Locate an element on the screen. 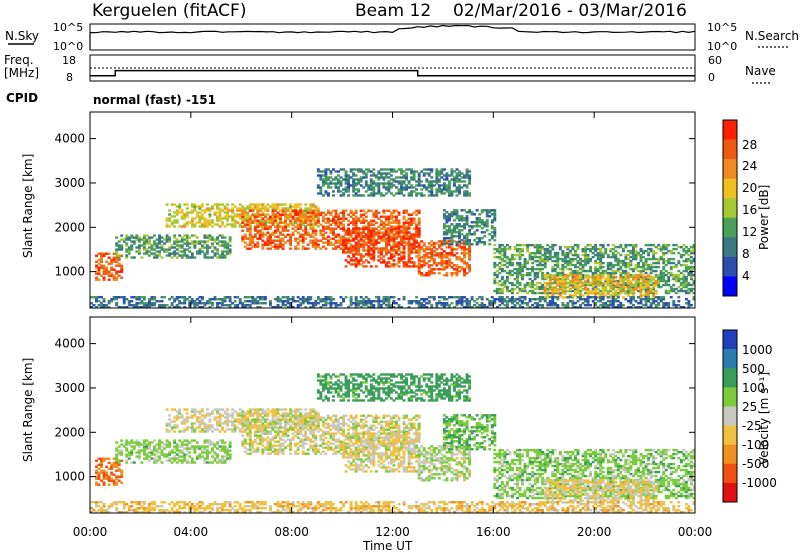 The height and width of the screenshot is (554, 800). station-title: Kerguelen (fitACF) is located at coordinates (169, 11).